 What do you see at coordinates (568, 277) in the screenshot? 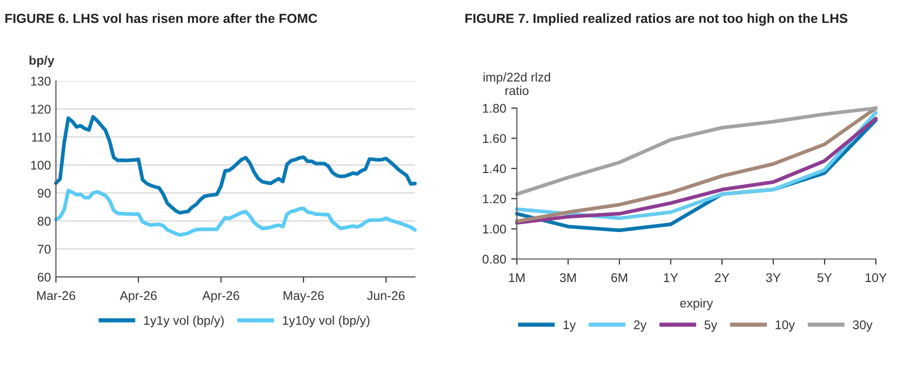
I see `x-tick-label: 3M` at bounding box center [568, 277].